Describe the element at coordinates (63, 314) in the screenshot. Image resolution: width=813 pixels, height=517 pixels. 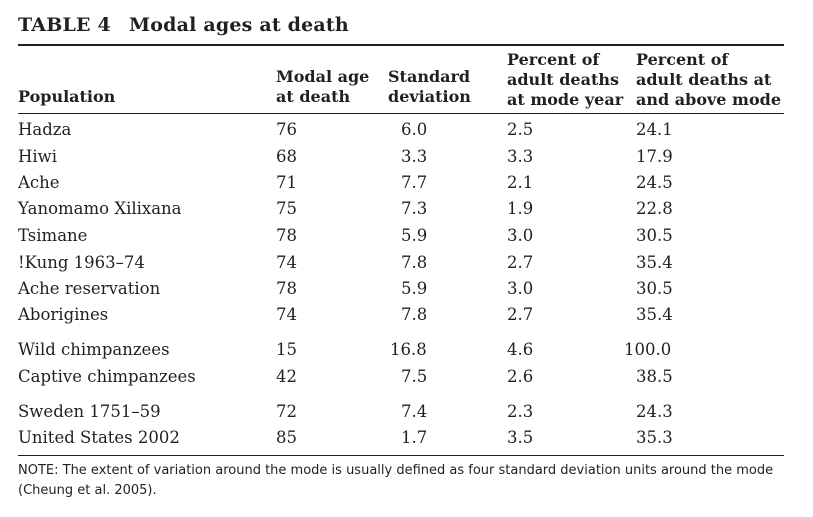
I see `population-cell: Aborigines` at that location.